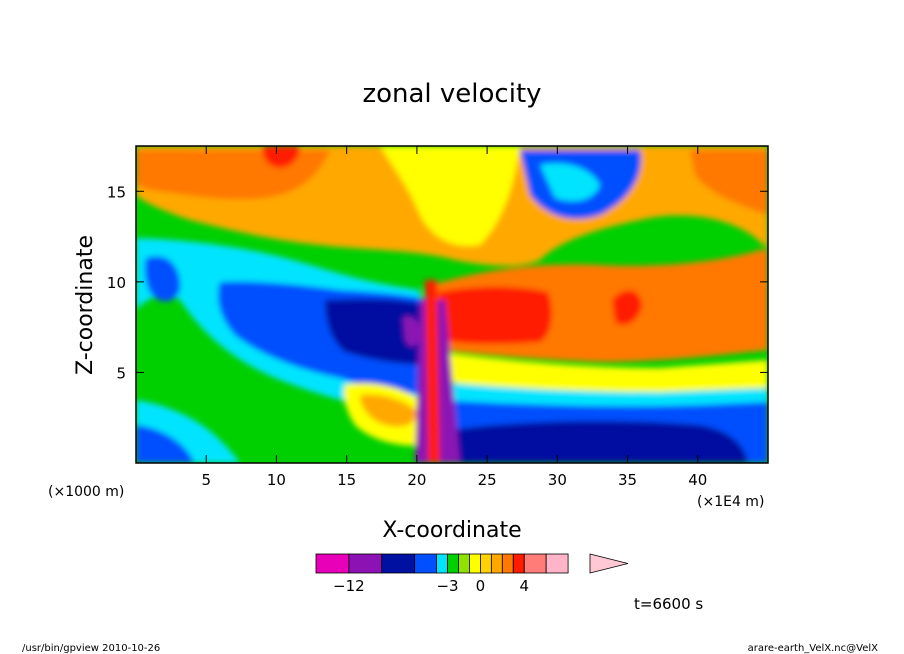 The image size is (904, 654). I want to click on y-tick-label-5: 5, so click(121, 373).